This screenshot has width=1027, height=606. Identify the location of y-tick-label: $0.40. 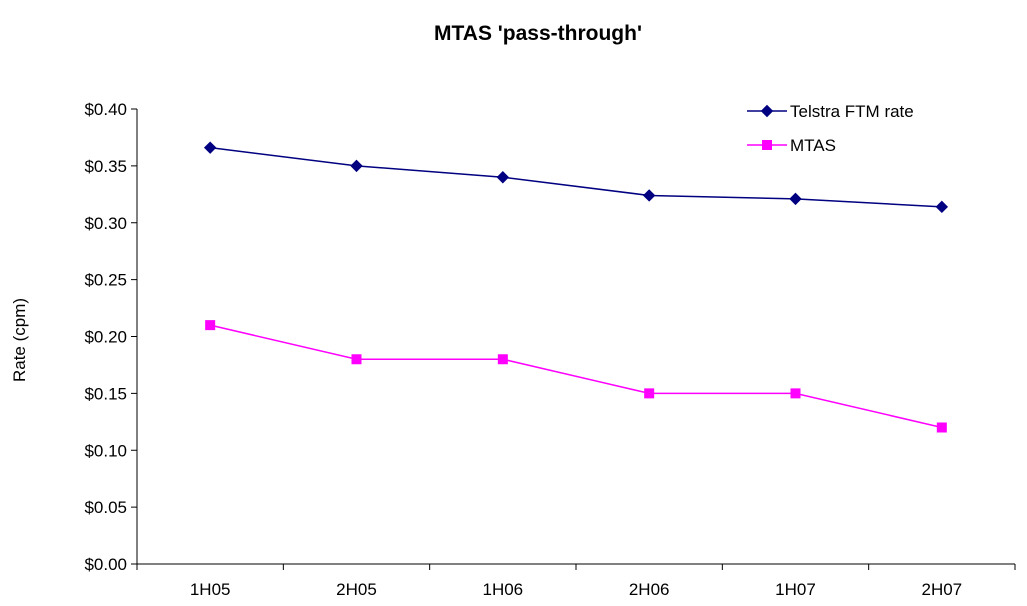
(105, 109).